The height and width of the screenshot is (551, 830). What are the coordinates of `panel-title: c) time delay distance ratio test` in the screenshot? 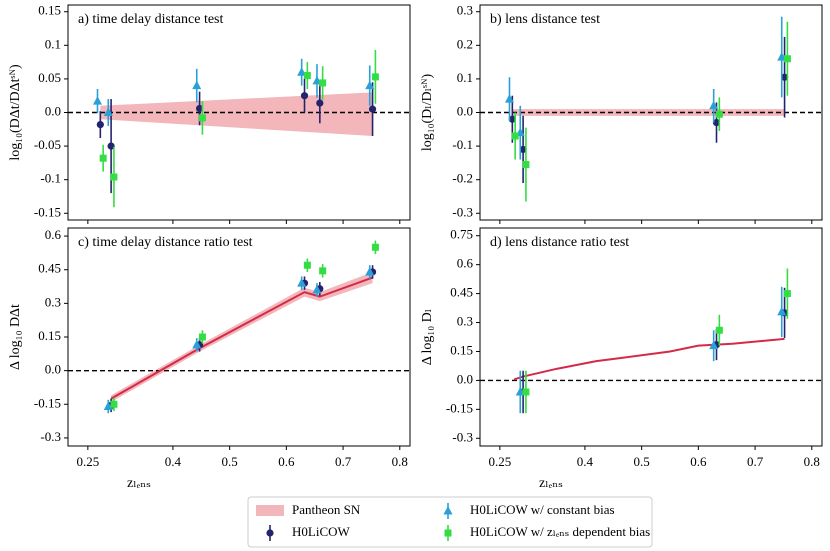 It's located at (165, 242).